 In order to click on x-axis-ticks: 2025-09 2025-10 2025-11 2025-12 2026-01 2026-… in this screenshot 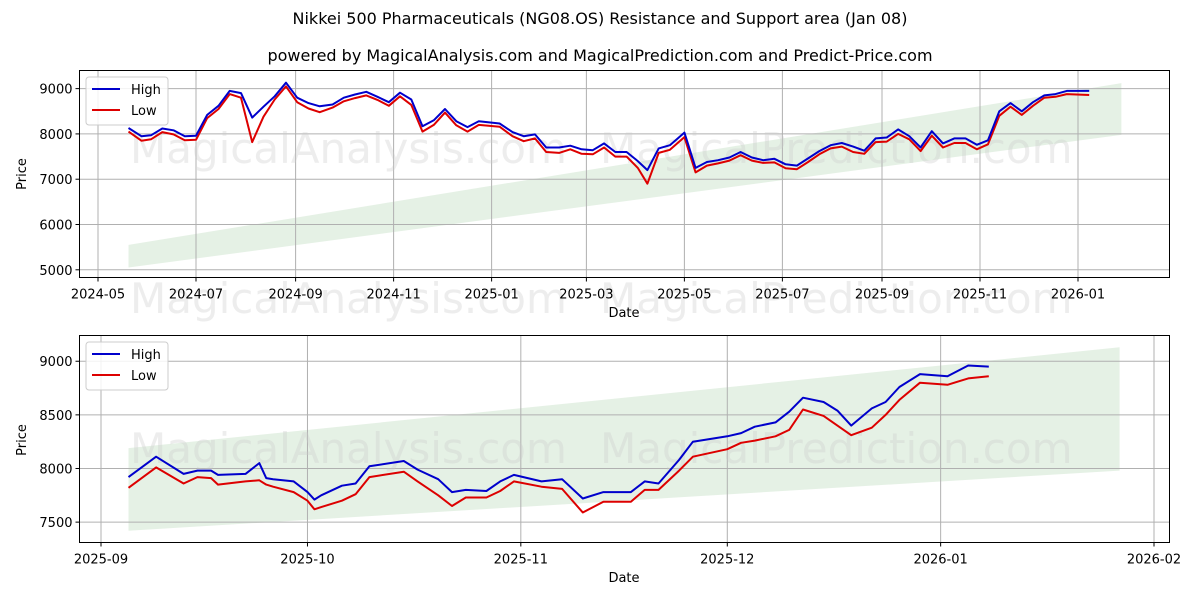, I will do `click(627, 555)`.